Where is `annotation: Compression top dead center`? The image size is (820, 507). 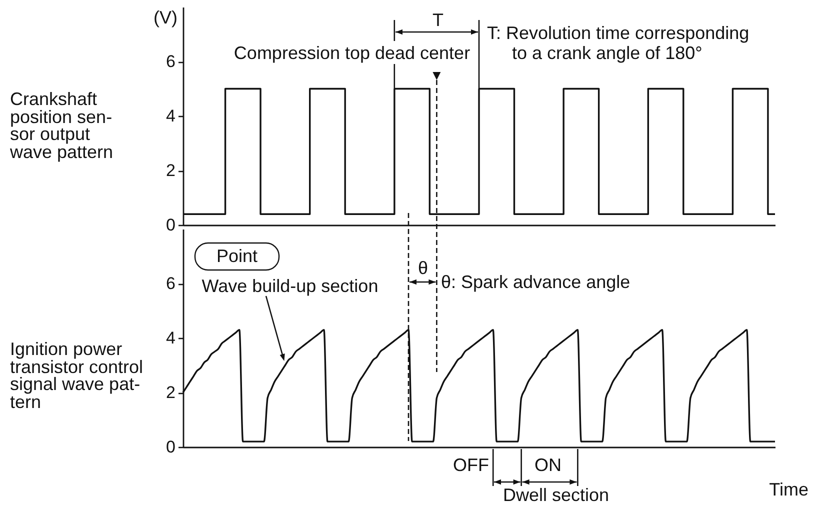
annotation: Compression top dead center is located at coordinates (352, 53).